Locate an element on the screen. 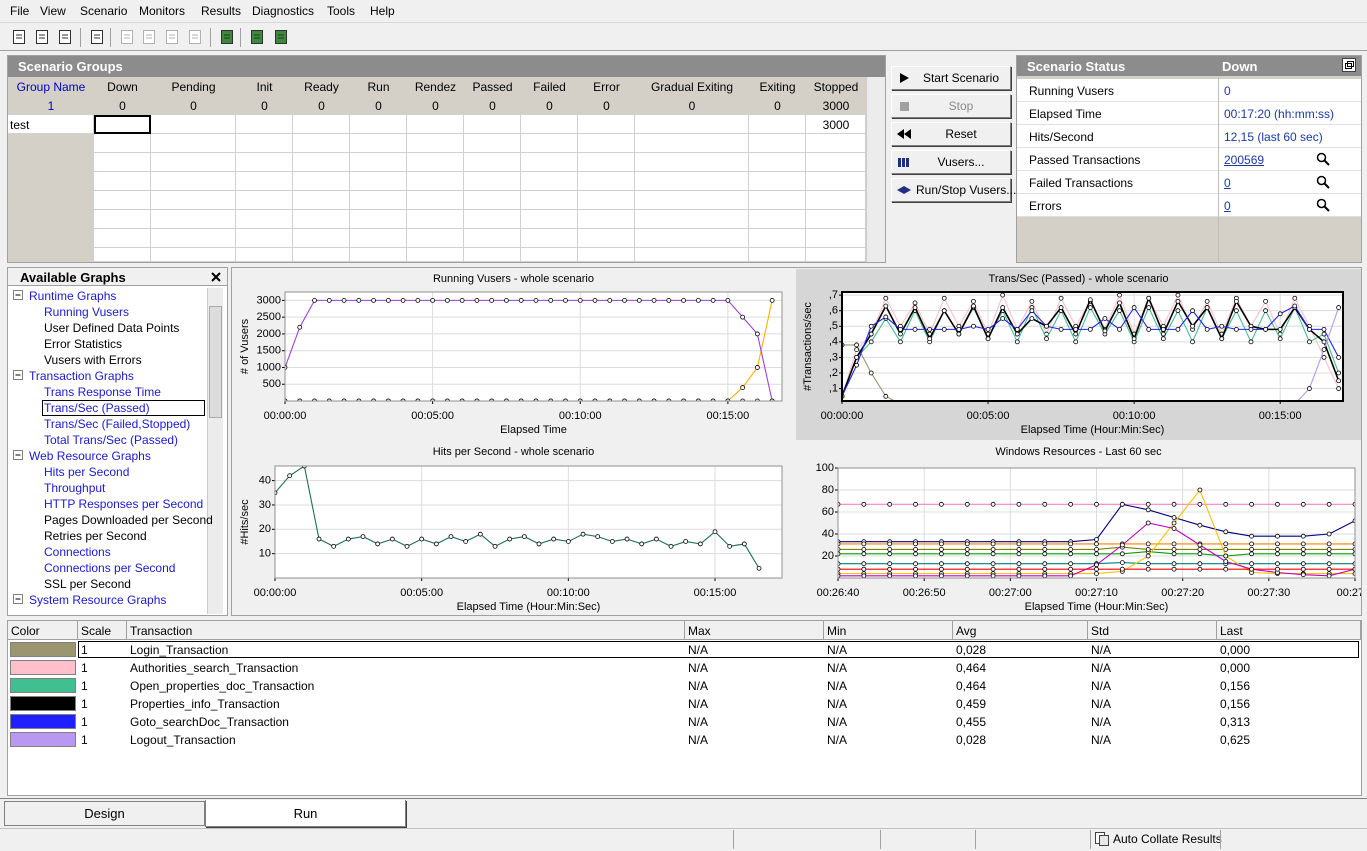 This screenshot has width=1367, height=851. tree-group: Transaction Graphs is located at coordinates (81, 376).